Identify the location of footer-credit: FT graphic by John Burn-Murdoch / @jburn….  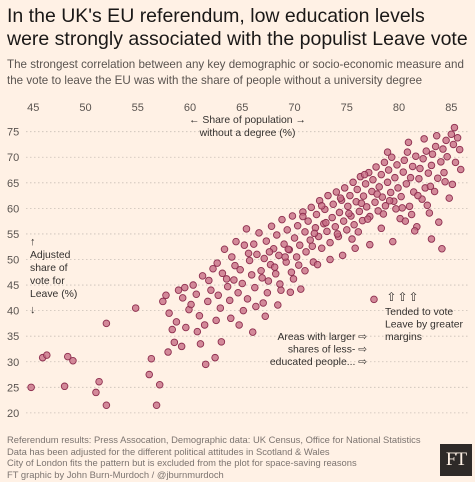
(115, 474).